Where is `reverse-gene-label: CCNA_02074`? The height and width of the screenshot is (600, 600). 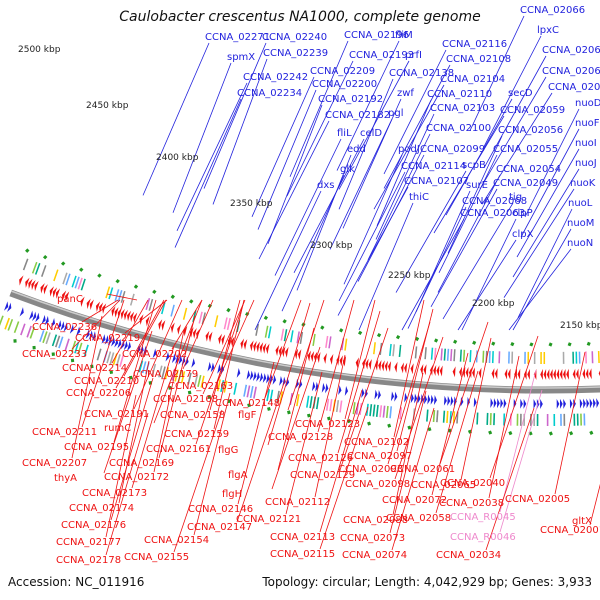
reverse-gene-label: CCNA_02074 is located at coordinates (374, 555).